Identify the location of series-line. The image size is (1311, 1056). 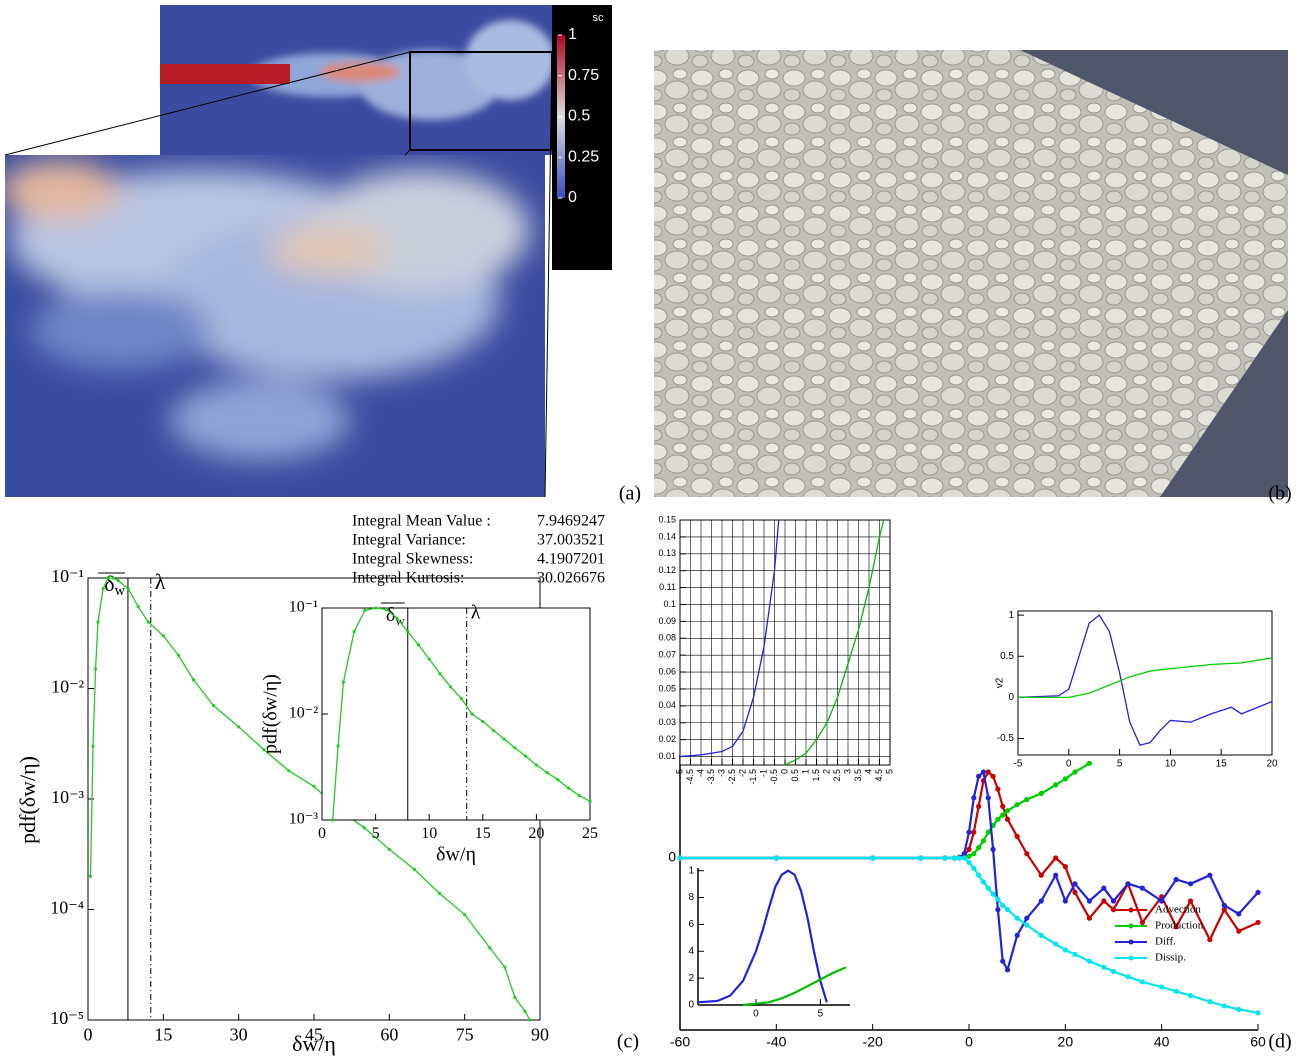
(794, 986).